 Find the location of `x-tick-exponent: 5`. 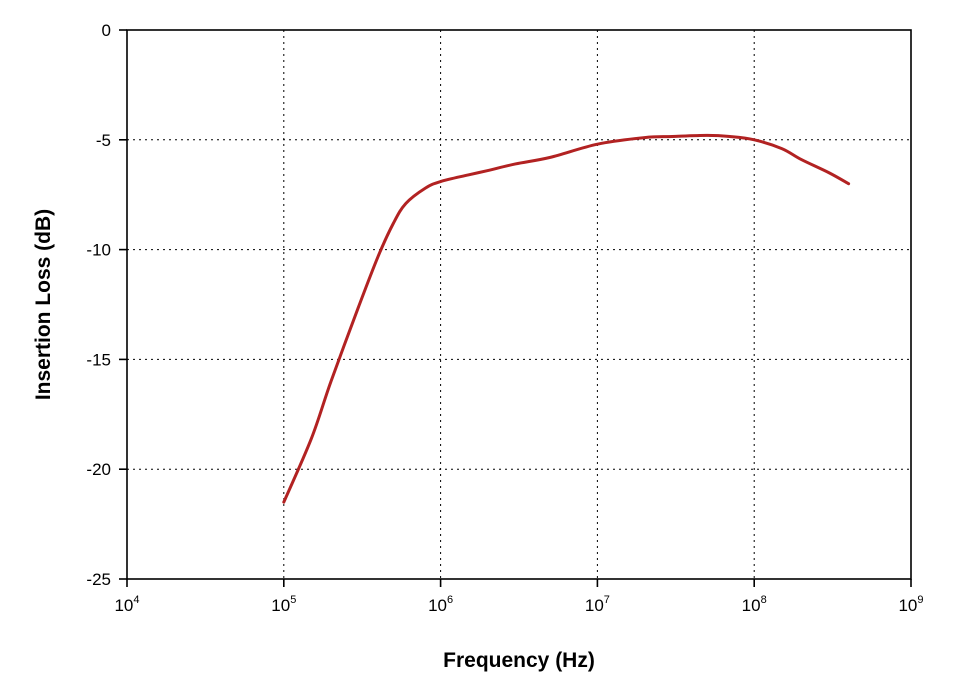

x-tick-exponent: 5 is located at coordinates (293, 600).